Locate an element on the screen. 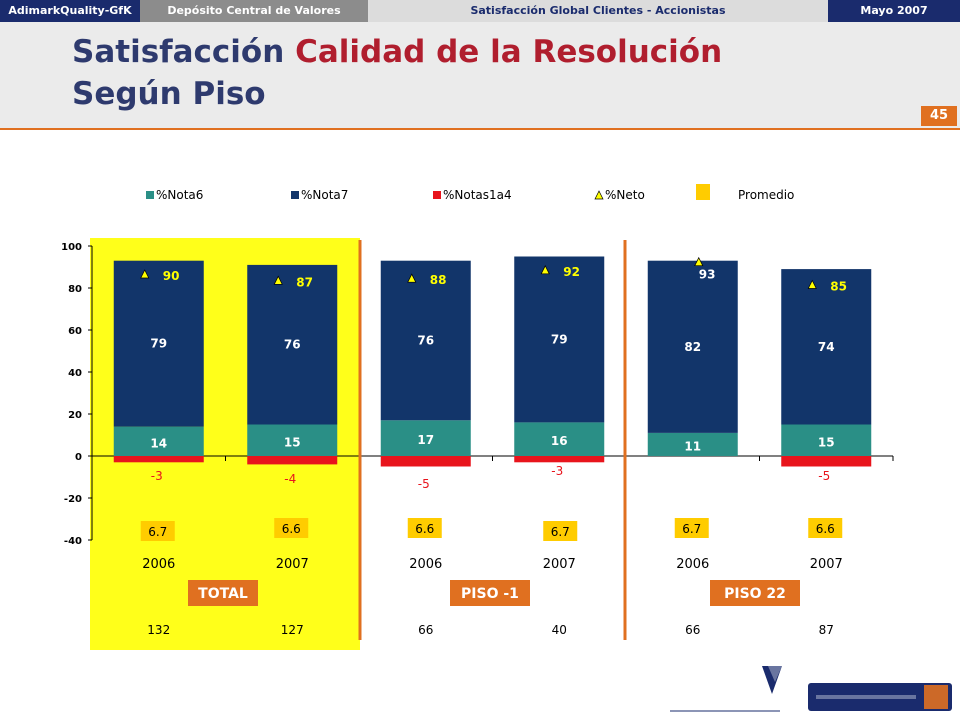 The height and width of the screenshot is (720, 960). legend-nota6-swatch is located at coordinates (150, 195).